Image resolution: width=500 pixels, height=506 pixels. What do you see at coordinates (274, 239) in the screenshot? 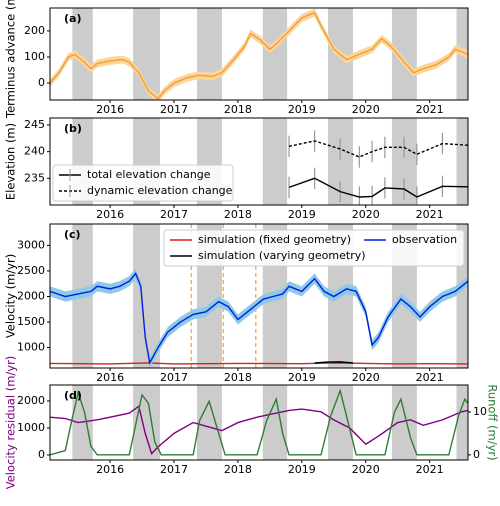
I see `legend-label: simulation (fixed geometry)` at bounding box center [274, 239].